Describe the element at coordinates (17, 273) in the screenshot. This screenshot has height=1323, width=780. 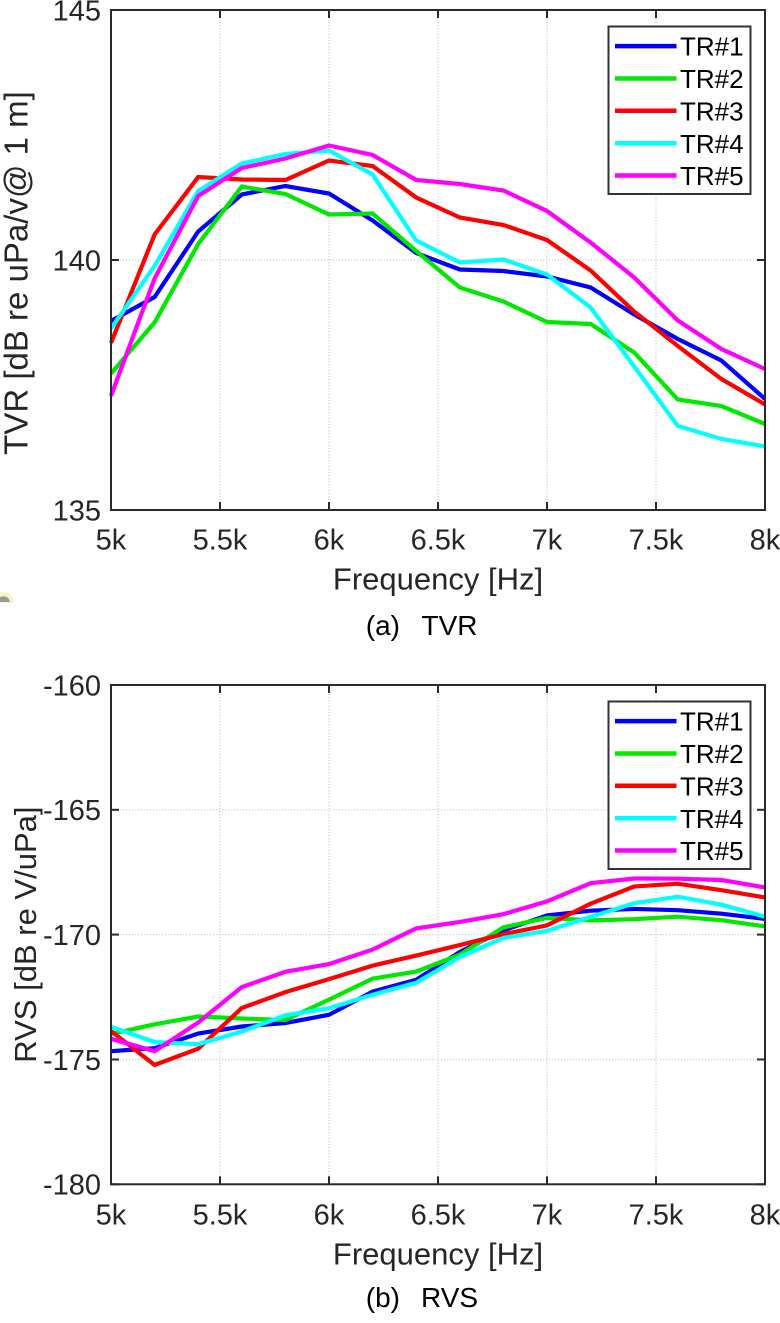
I see `svg-text: TVR [dB re uPa/v@ 1 m]` at that location.